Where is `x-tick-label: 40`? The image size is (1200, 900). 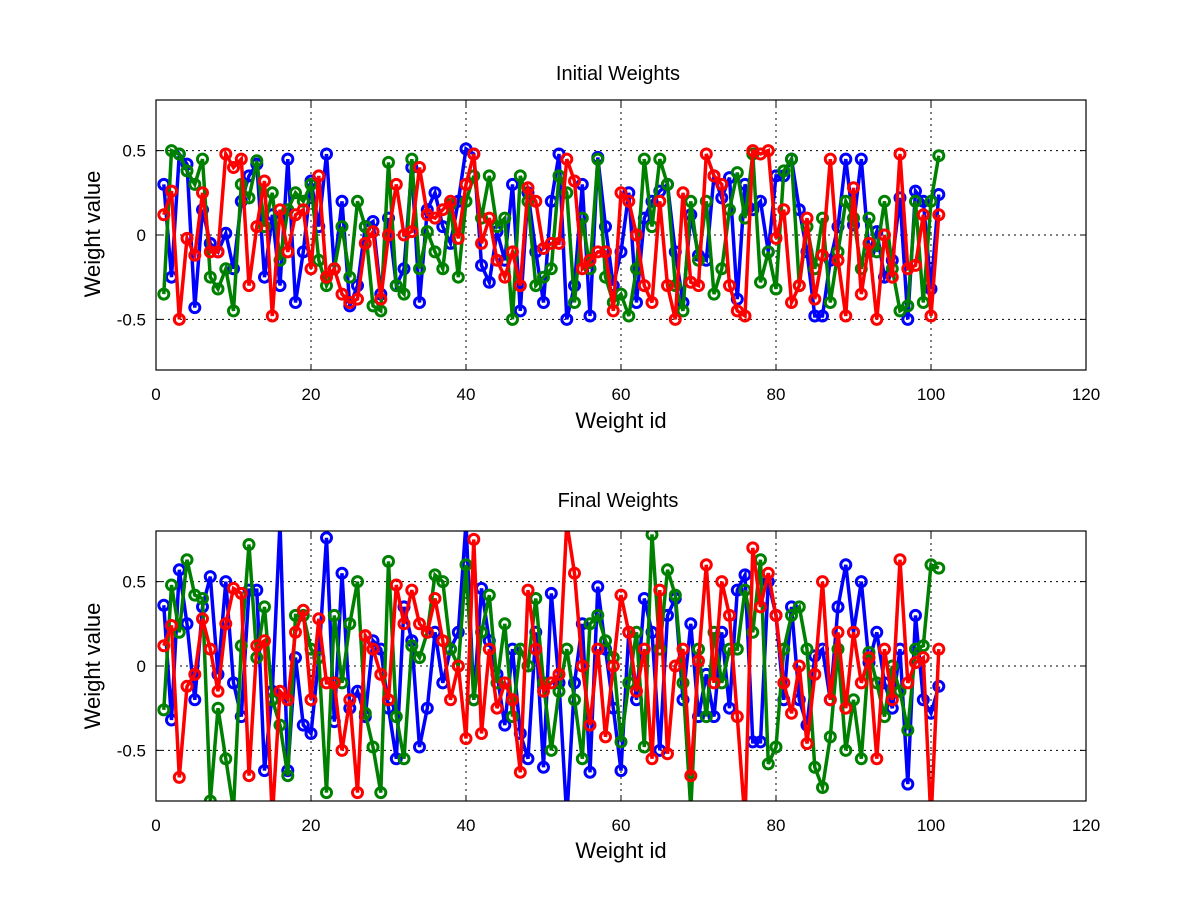 x-tick-label: 40 is located at coordinates (466, 394).